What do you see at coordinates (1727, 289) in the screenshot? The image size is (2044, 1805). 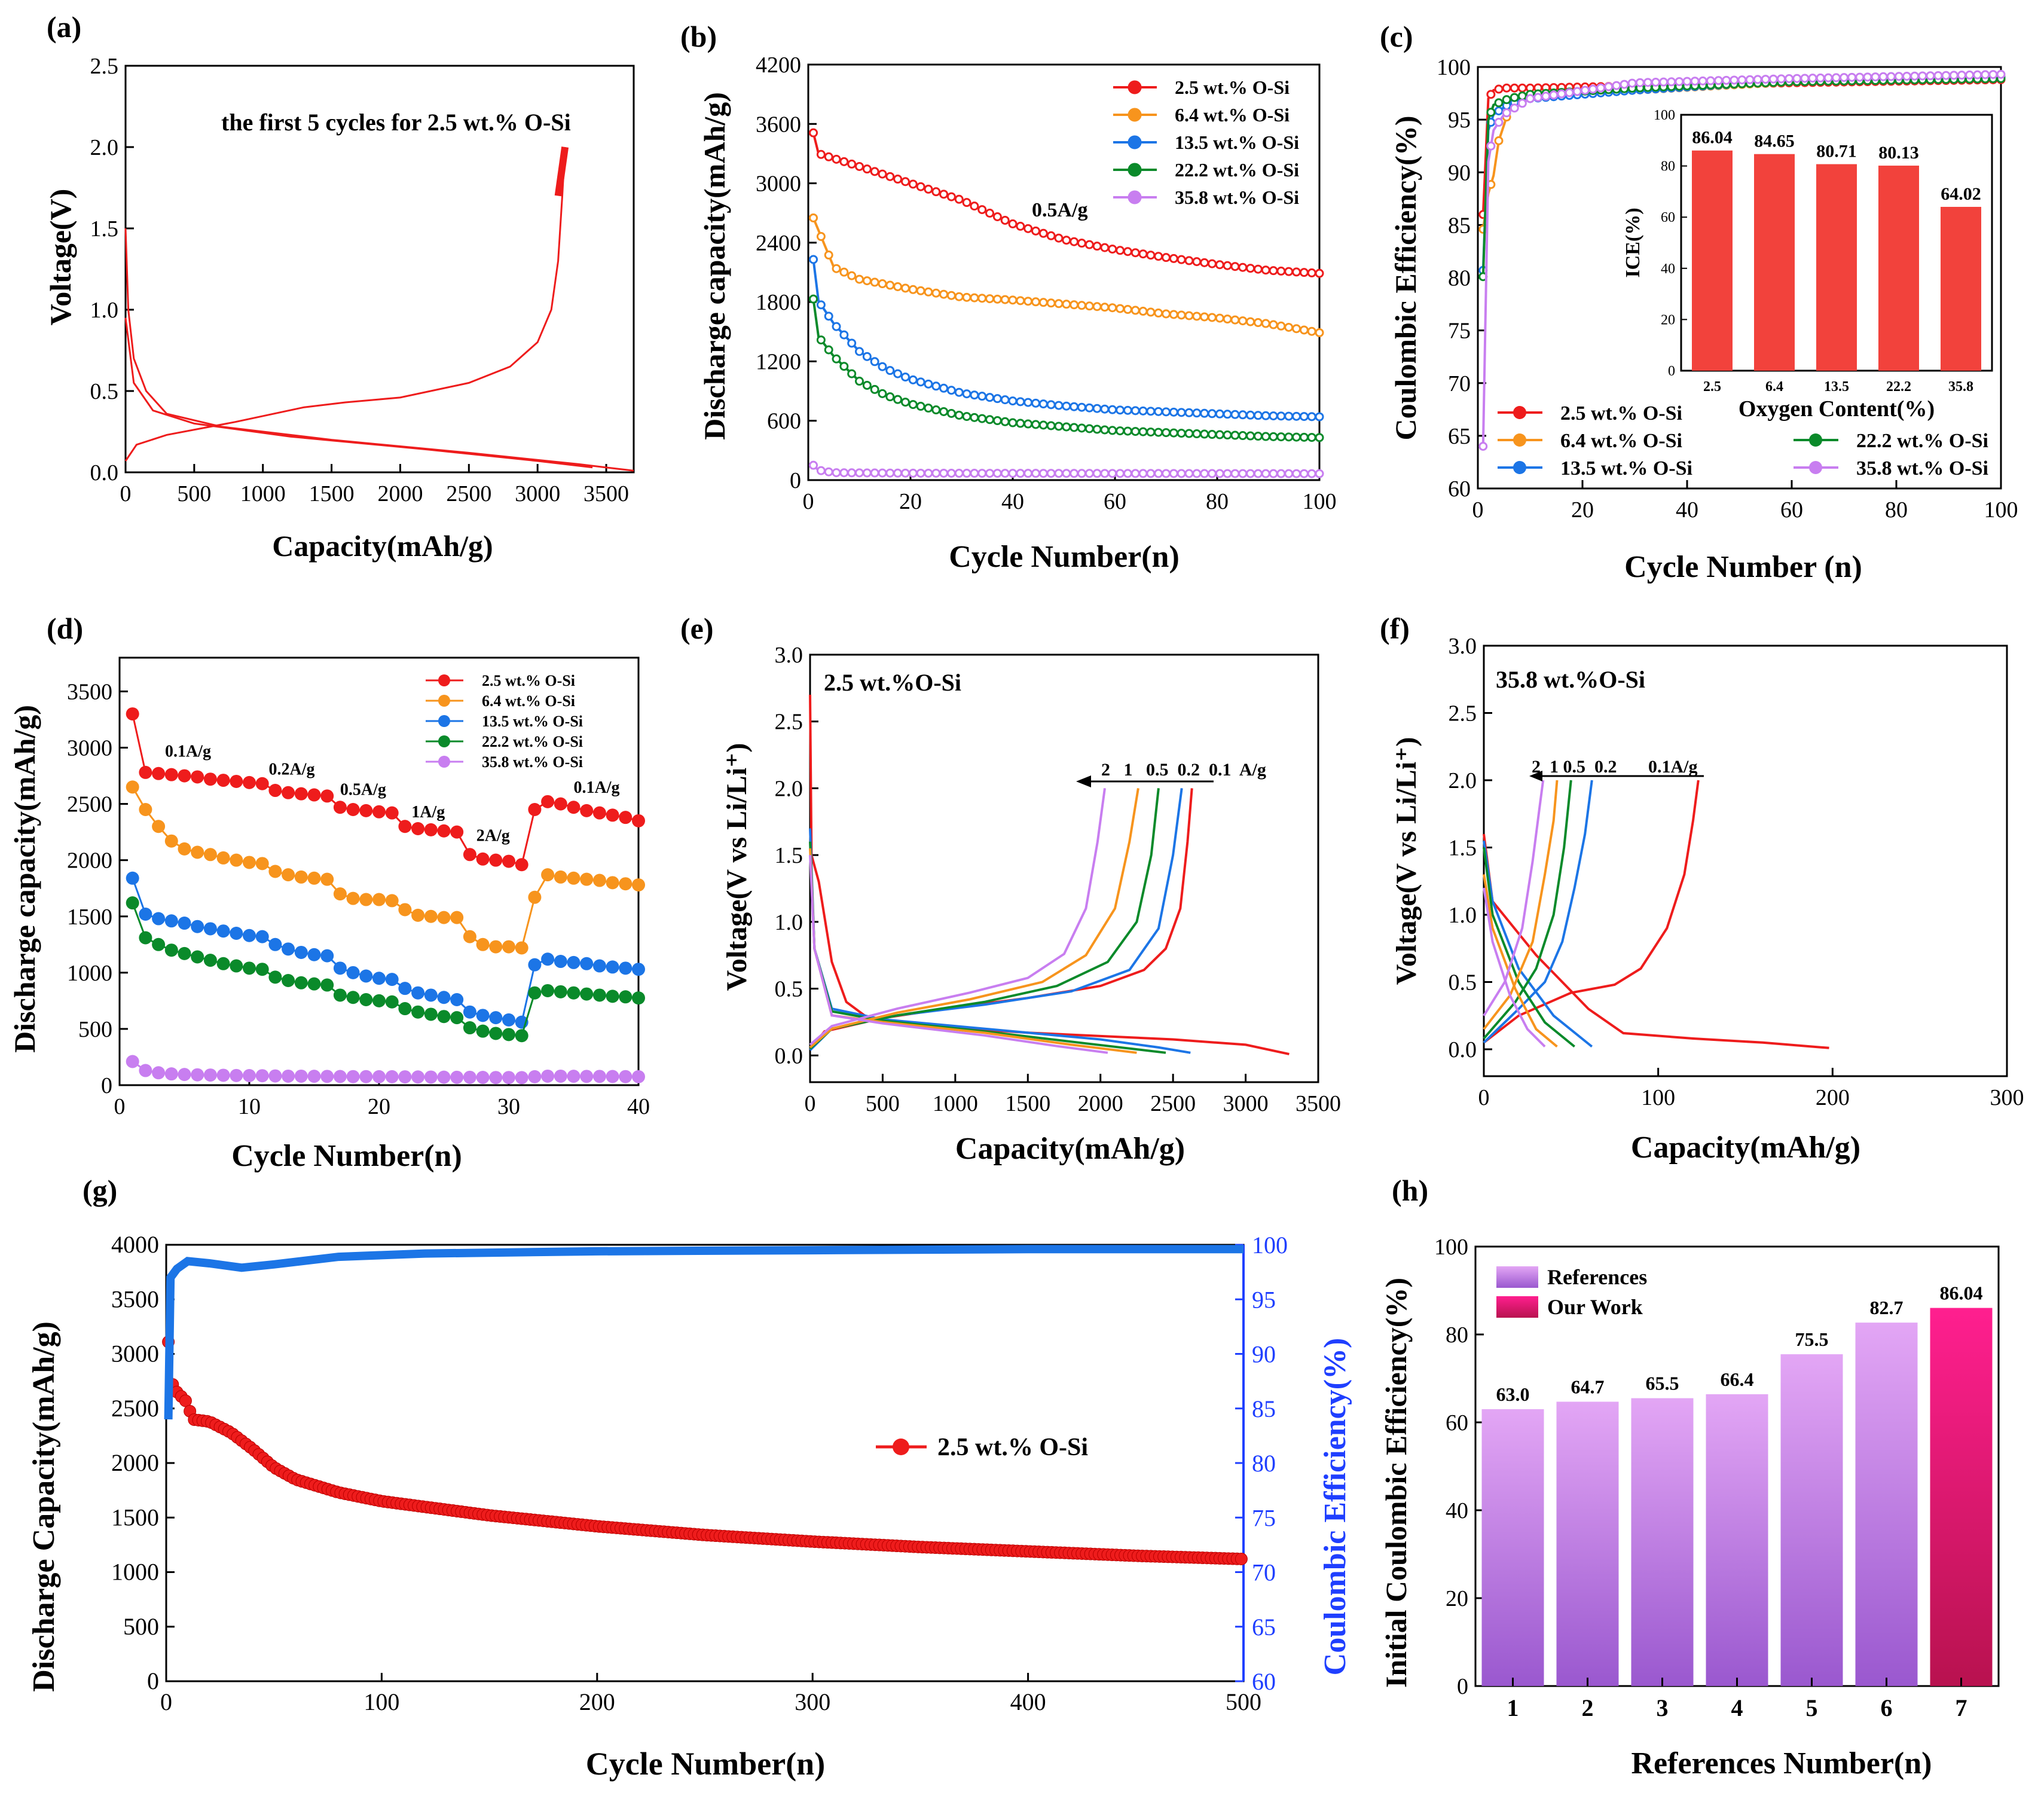 I see `panel-c-axes: 0 20 40 60 80 100 60 65 70 75 80 85 90 95 100` at bounding box center [1727, 289].